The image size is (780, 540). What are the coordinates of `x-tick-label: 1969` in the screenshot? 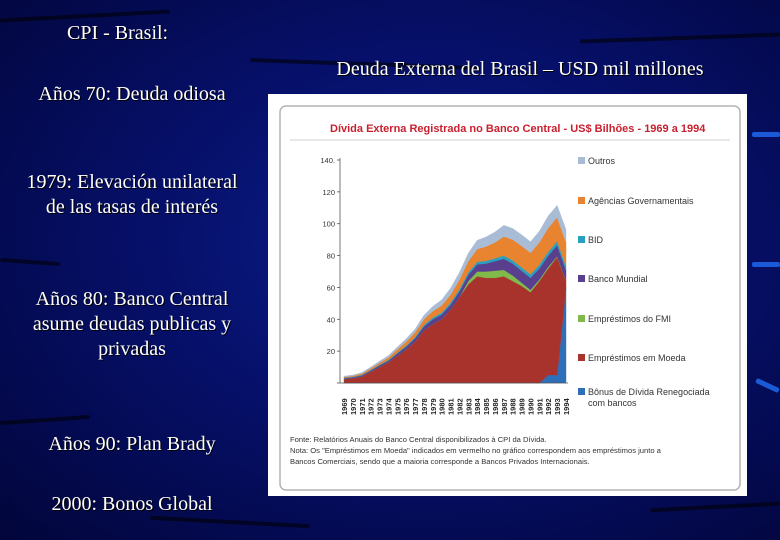 It's located at (344, 406).